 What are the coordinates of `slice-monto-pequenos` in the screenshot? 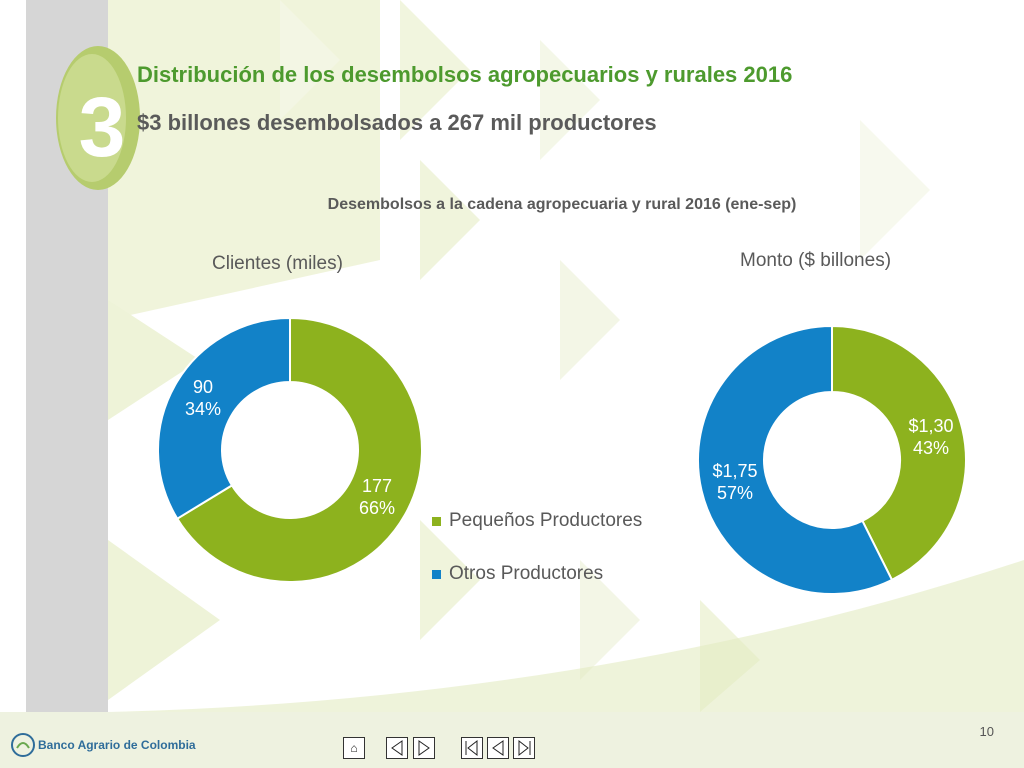 It's located at (899, 453).